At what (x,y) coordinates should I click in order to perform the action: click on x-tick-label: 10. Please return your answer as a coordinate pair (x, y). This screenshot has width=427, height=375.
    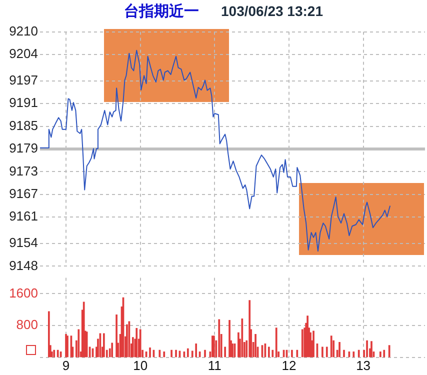
    Looking at the image, I should click on (140, 365).